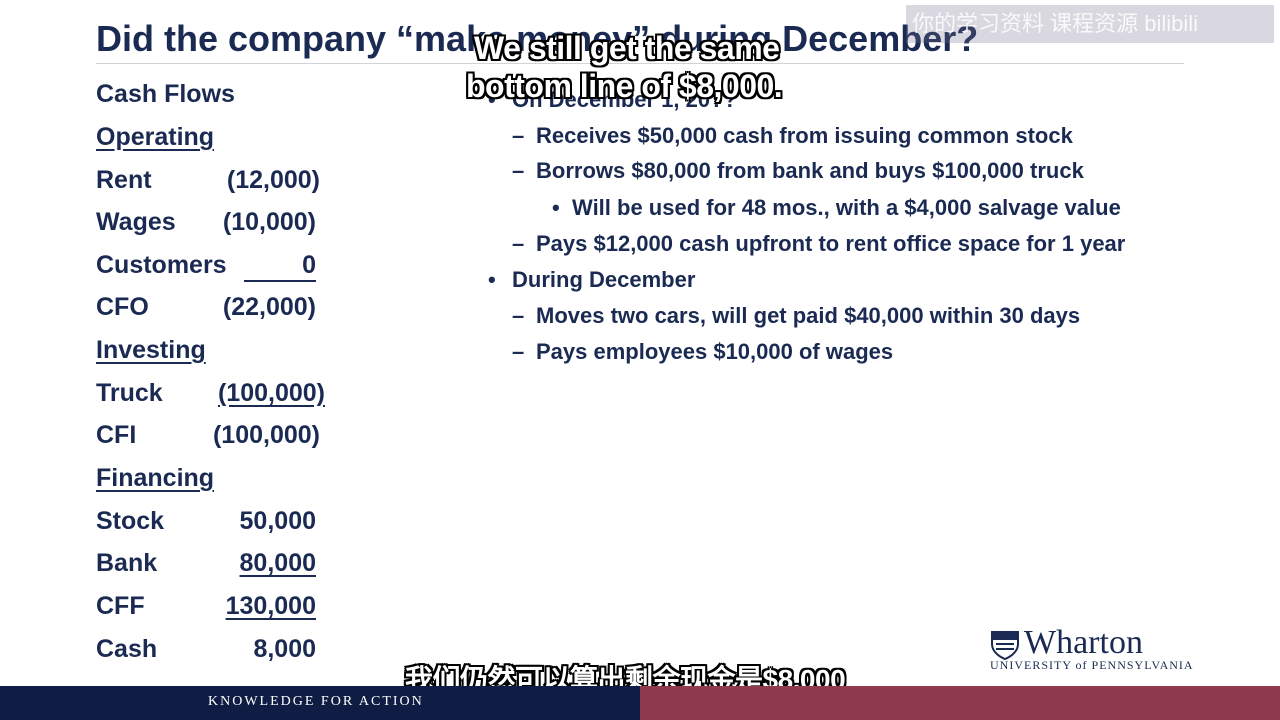 This screenshot has width=1280, height=720. I want to click on stock-row: Stock 50,000, so click(211, 523).